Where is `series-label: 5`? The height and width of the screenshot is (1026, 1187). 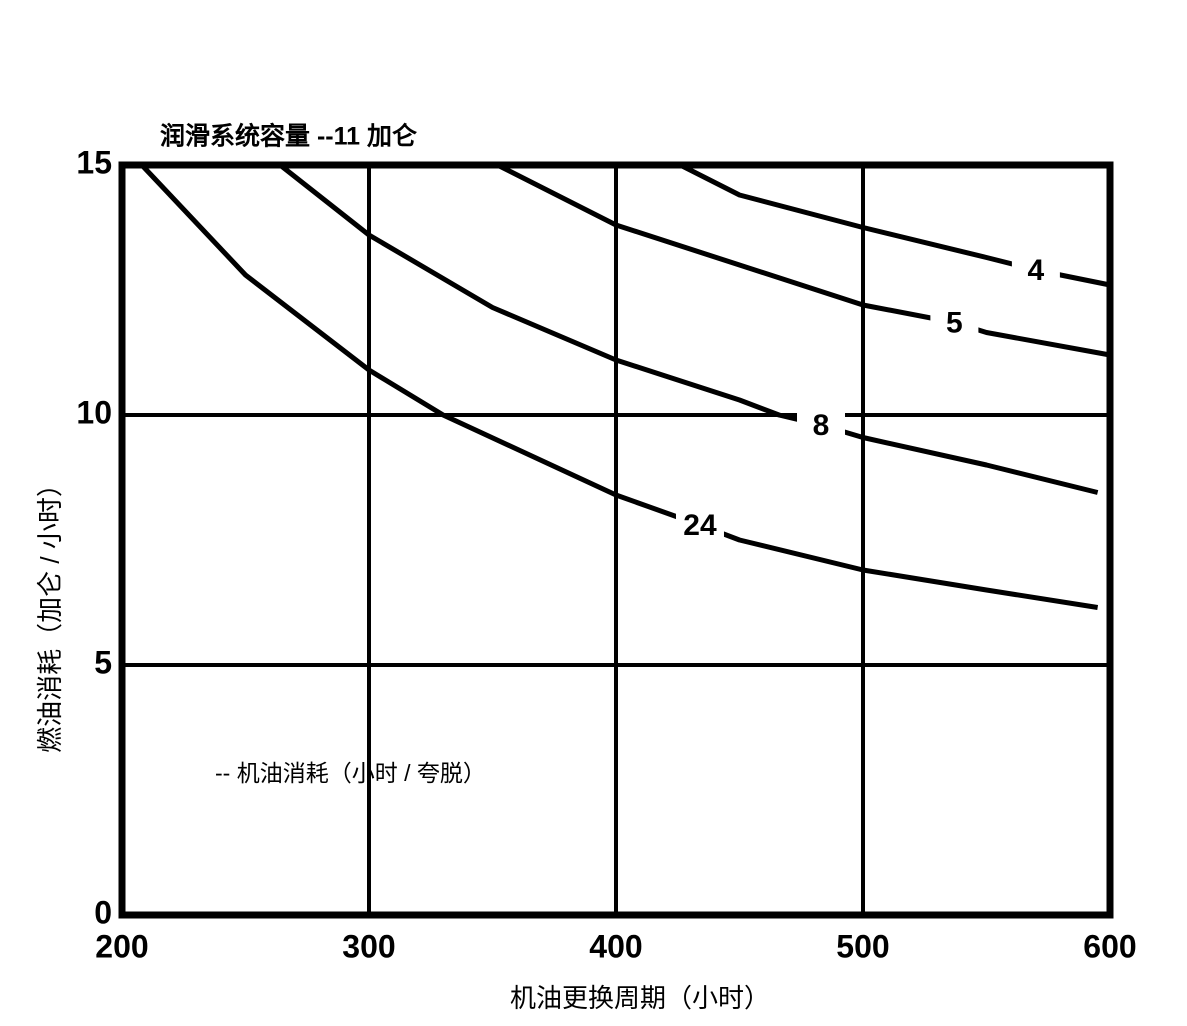
series-label: 5 is located at coordinates (954, 322).